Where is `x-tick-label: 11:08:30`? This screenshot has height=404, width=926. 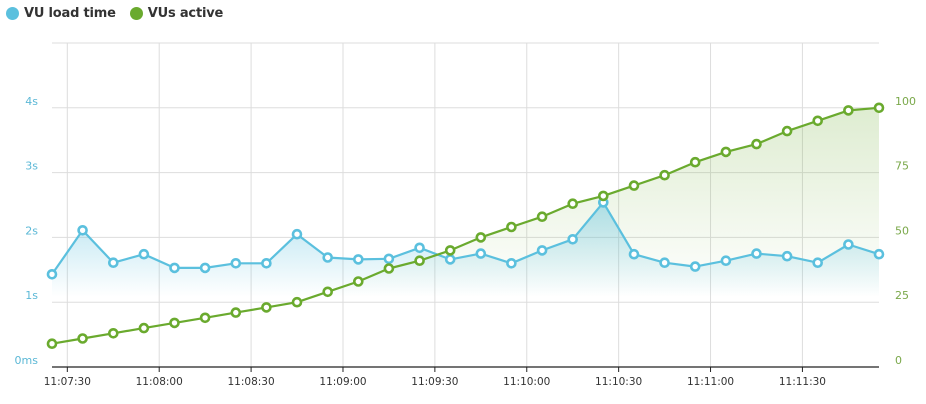
x-tick-label: 11:08:30 is located at coordinates (251, 382).